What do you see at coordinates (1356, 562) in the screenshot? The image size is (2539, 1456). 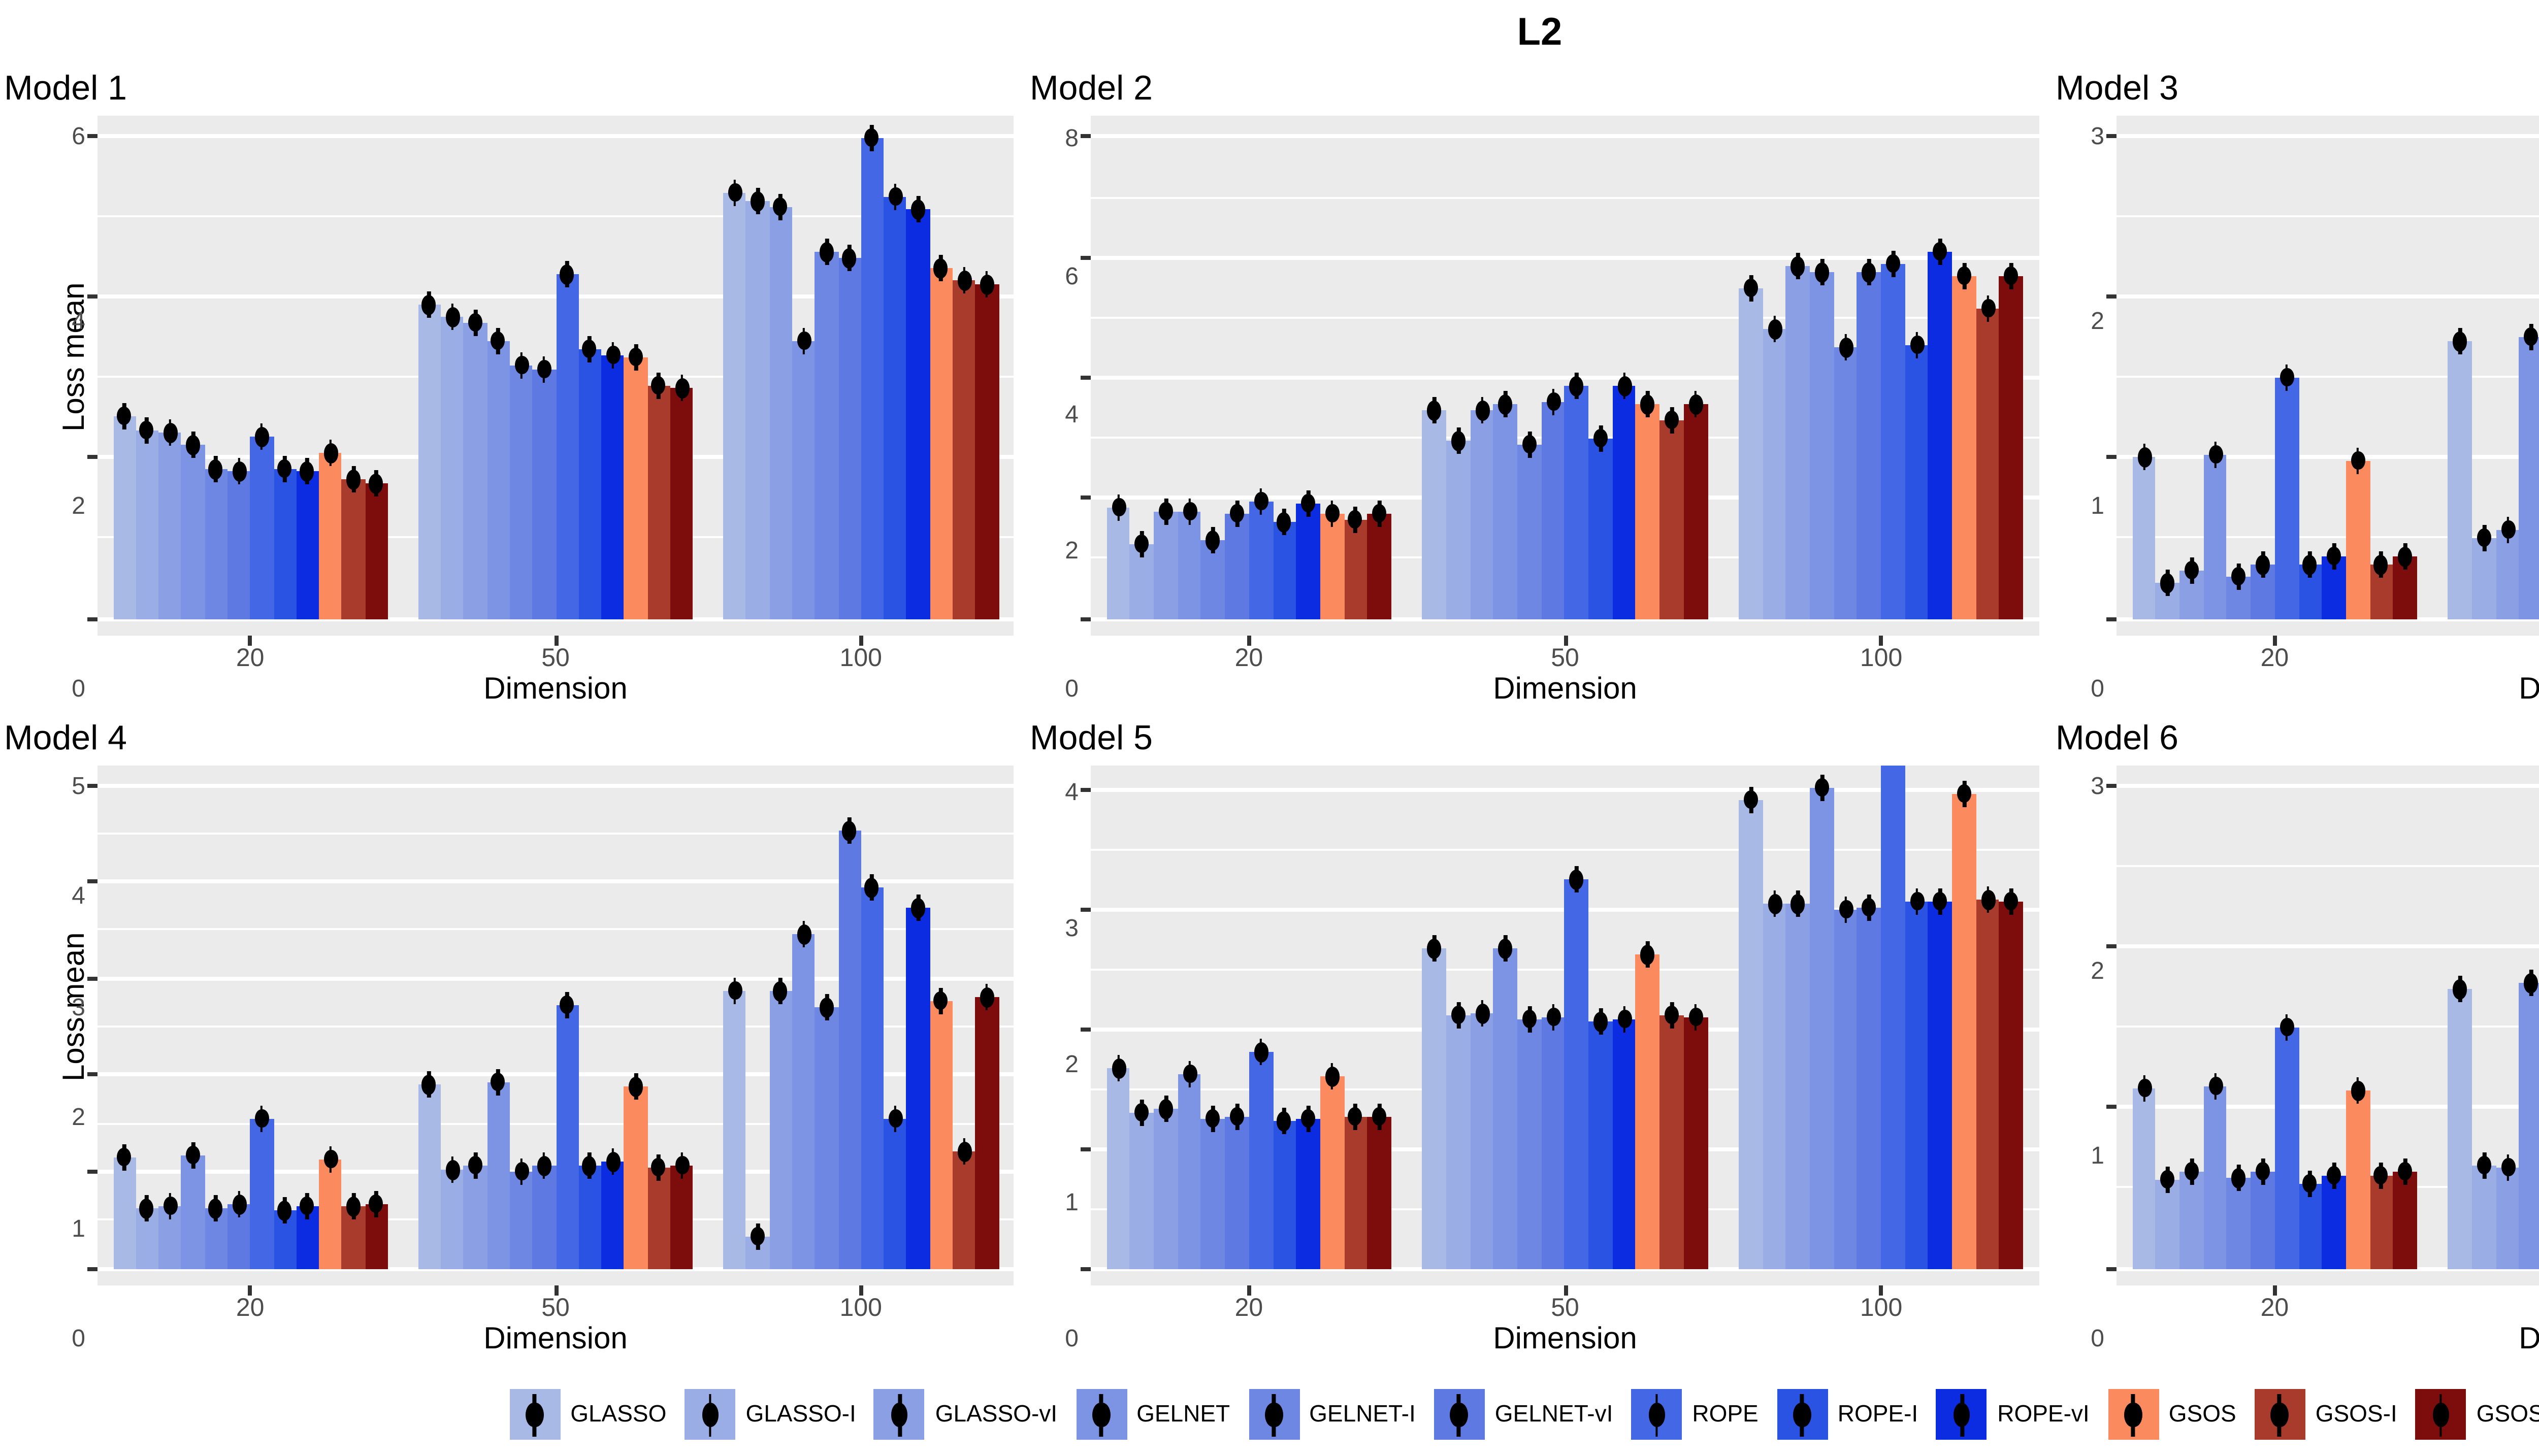 I see `bar-gsos-i` at bounding box center [1356, 562].